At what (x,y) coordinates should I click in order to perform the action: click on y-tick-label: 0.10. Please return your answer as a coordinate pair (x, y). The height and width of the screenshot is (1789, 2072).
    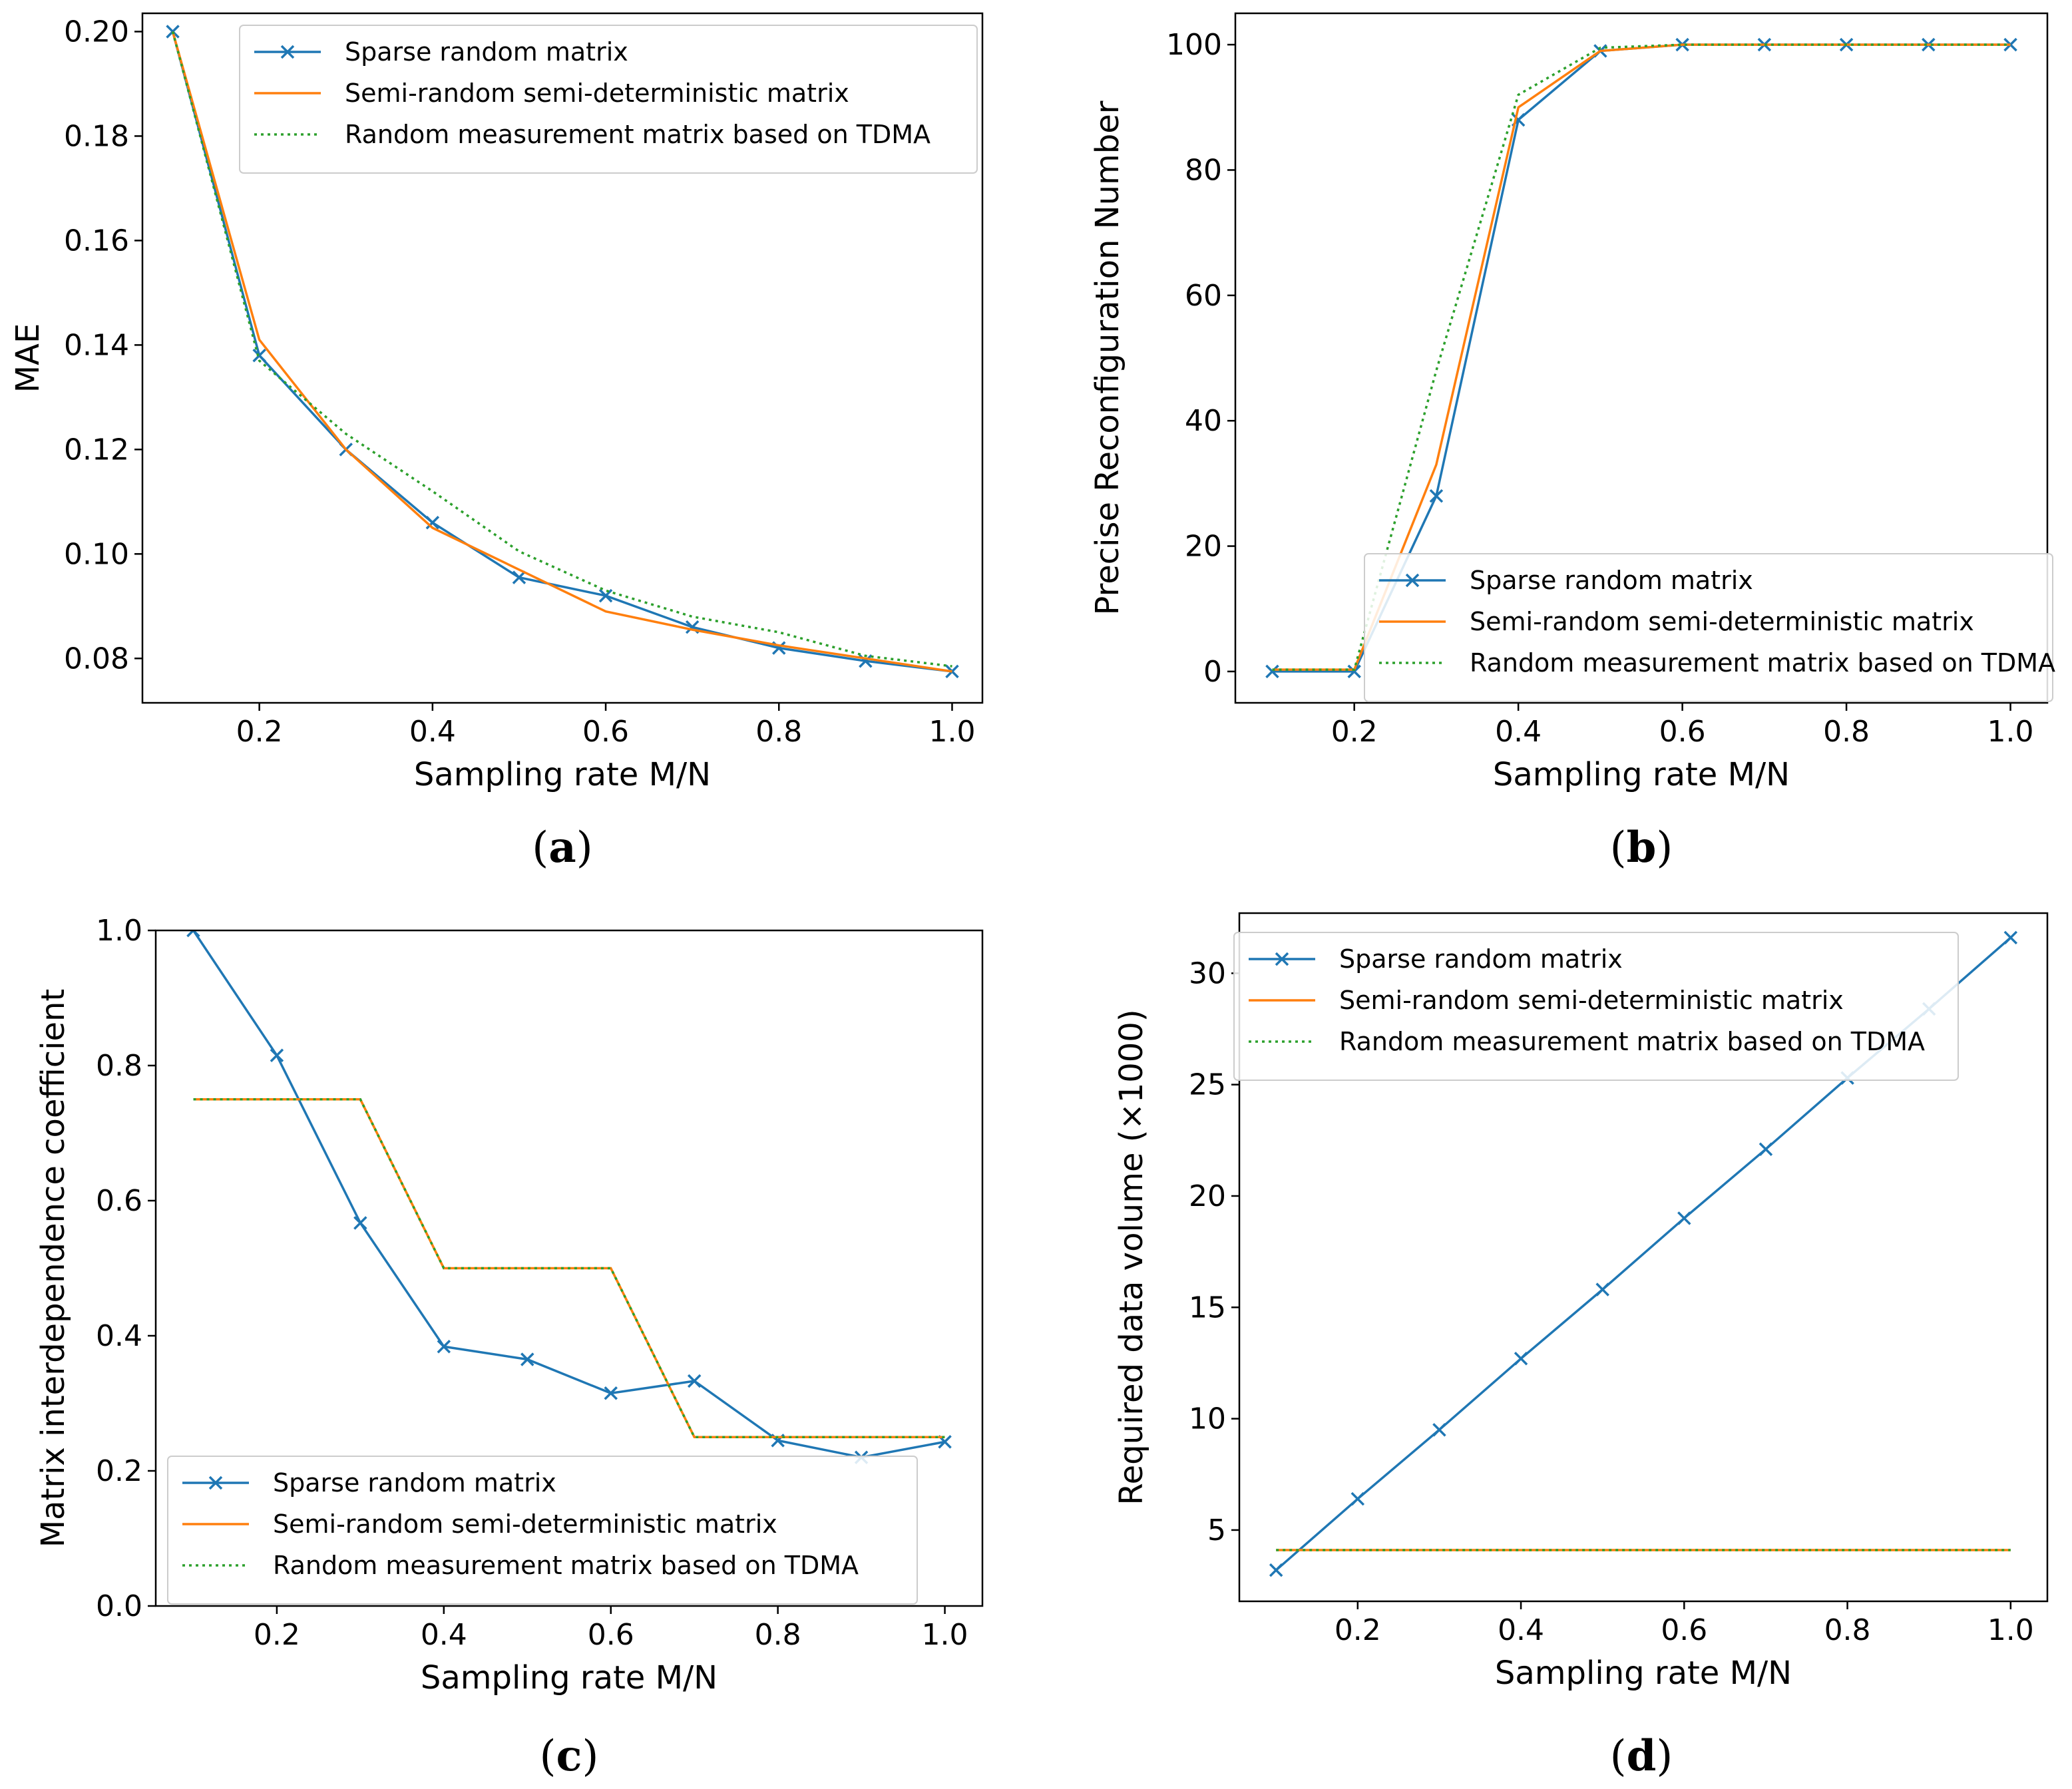
    Looking at the image, I should click on (96, 554).